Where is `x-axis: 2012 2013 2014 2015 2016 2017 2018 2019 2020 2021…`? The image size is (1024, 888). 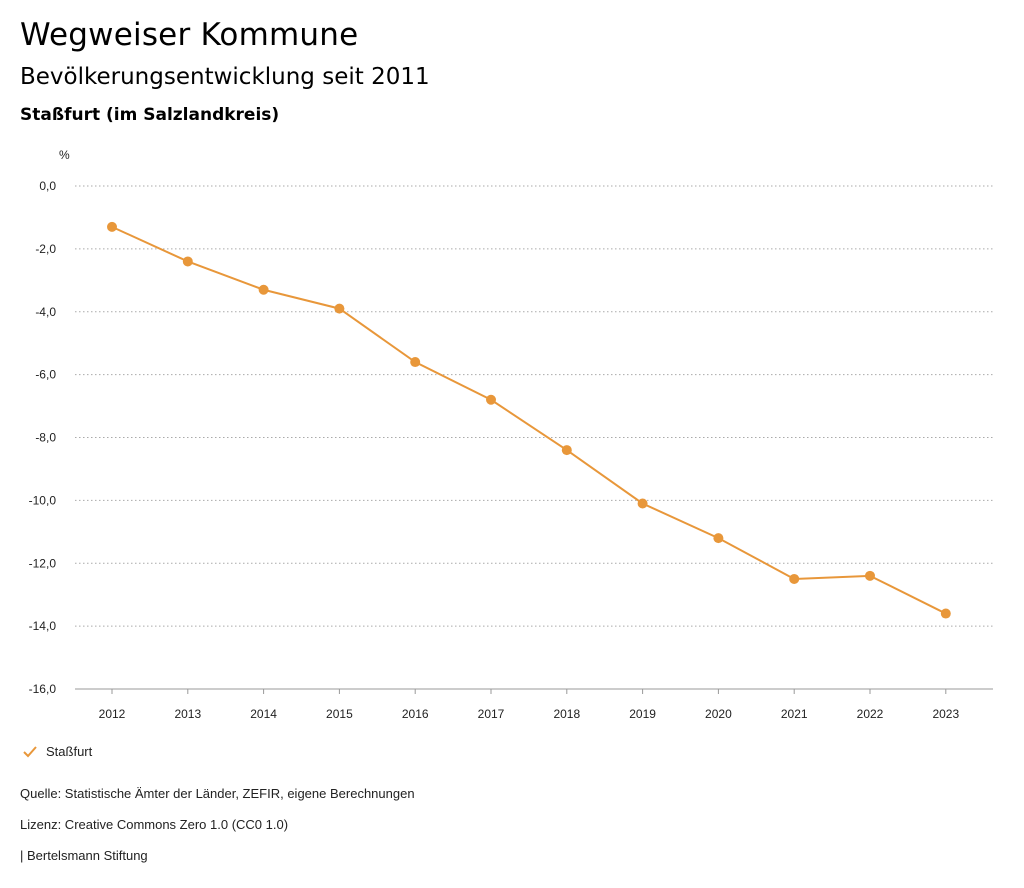 x-axis: 2012 2013 2014 2015 2016 2017 2018 2019 2020 2021… is located at coordinates (529, 705).